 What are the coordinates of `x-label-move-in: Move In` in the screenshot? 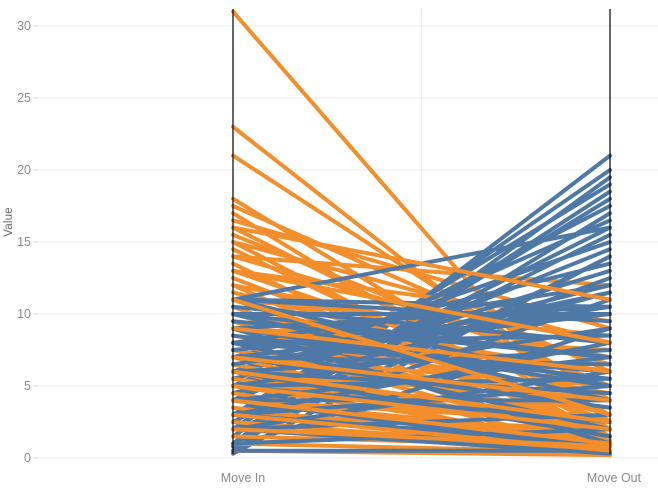 It's located at (243, 478).